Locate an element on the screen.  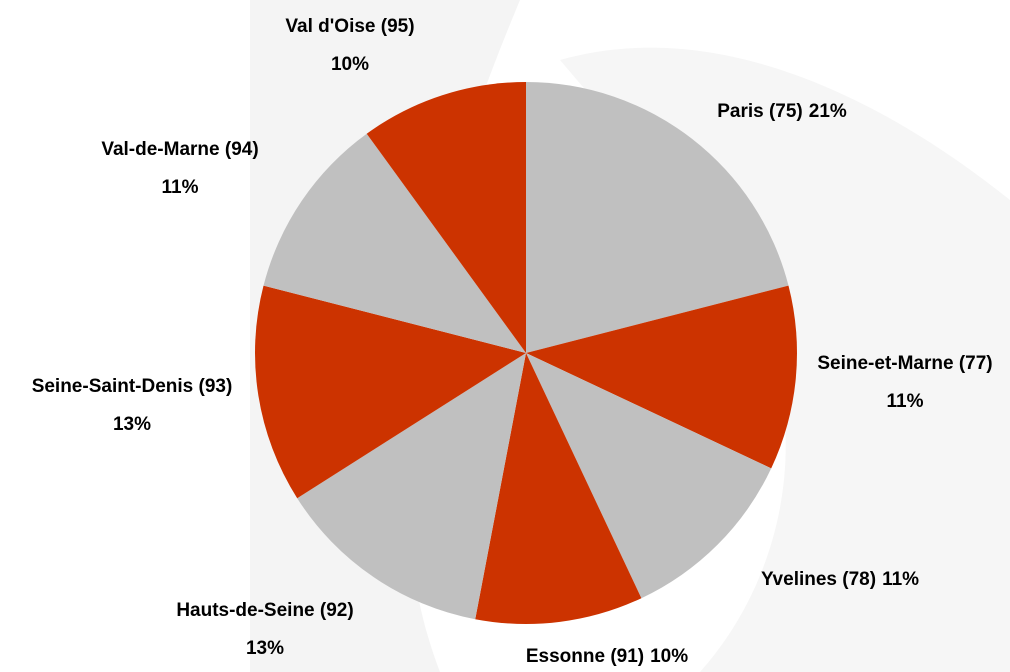
slice-label: Seine-et-Marne (77) is located at coordinates (904, 363).